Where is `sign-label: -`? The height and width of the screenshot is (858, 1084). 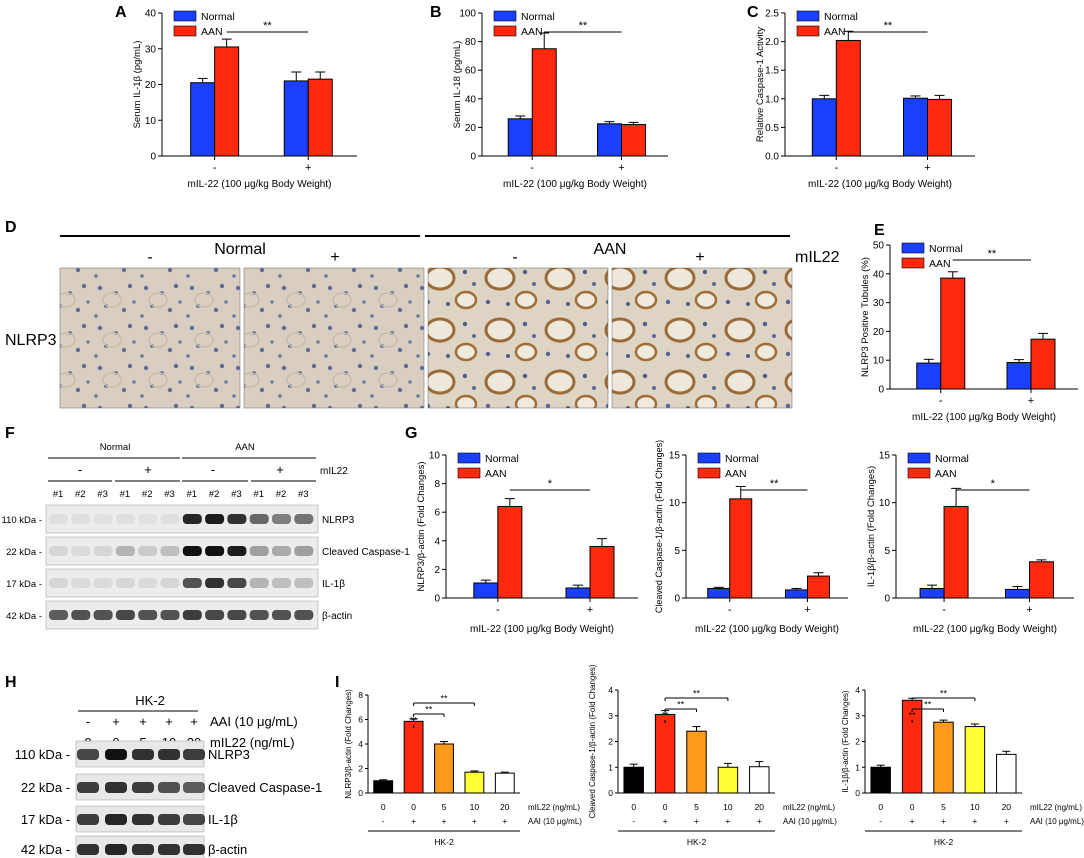
sign-label: - is located at coordinates (149, 257).